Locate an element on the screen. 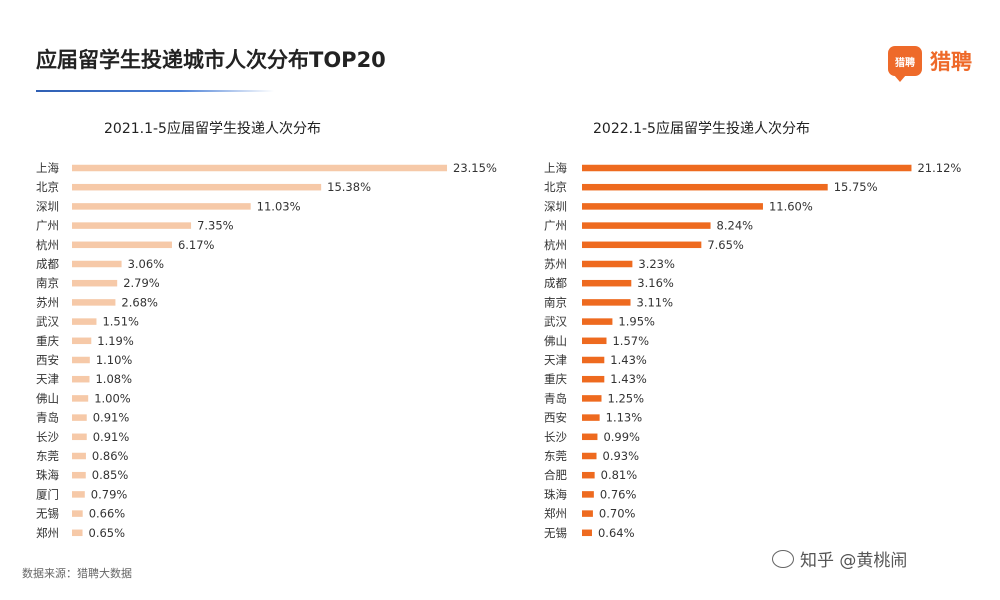 The image size is (1000, 600). category-label: 无锡 is located at coordinates (47, 514).